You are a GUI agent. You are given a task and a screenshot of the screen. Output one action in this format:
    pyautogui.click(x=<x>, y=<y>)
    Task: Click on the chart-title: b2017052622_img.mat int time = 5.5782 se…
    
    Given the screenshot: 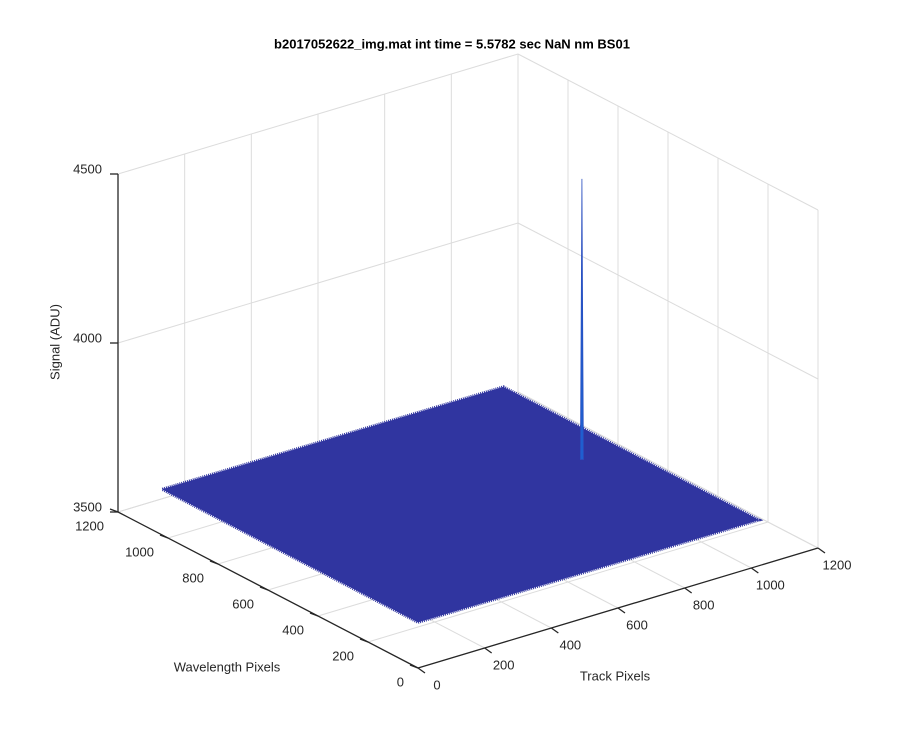 What is the action you would take?
    pyautogui.click(x=452, y=43)
    